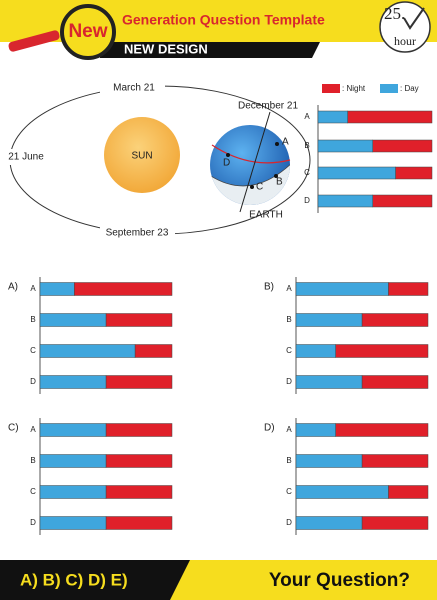 The height and width of the screenshot is (600, 437). I want to click on axis, so click(255, 162).